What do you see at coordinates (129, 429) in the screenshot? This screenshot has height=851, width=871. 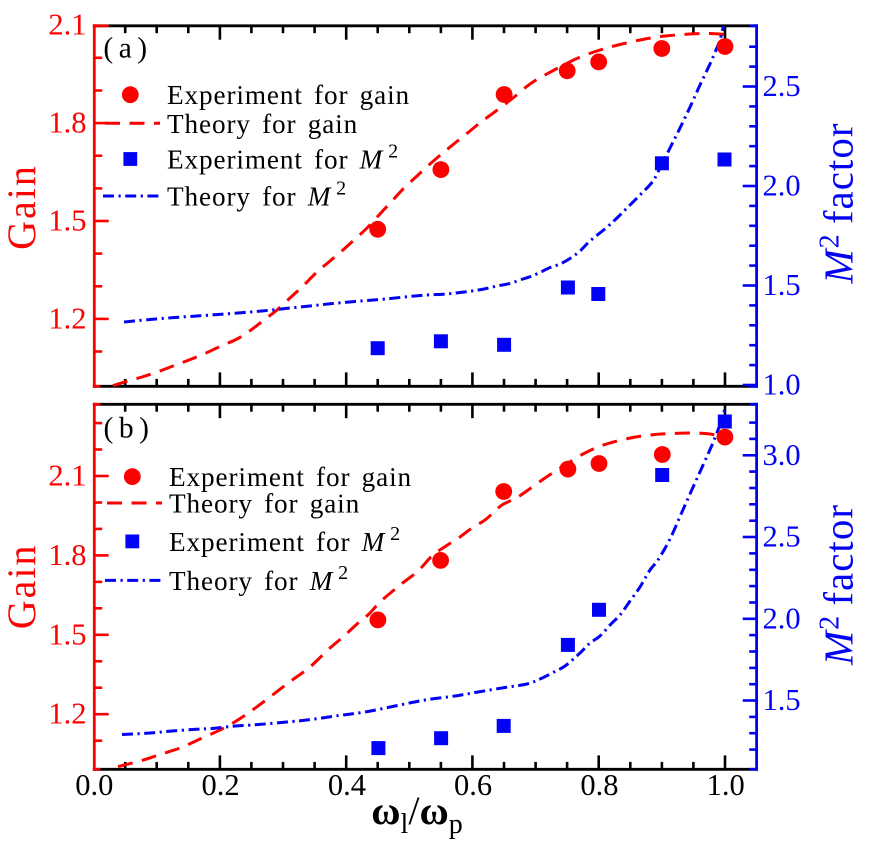 I see `svg-text: (b)` at bounding box center [129, 429].